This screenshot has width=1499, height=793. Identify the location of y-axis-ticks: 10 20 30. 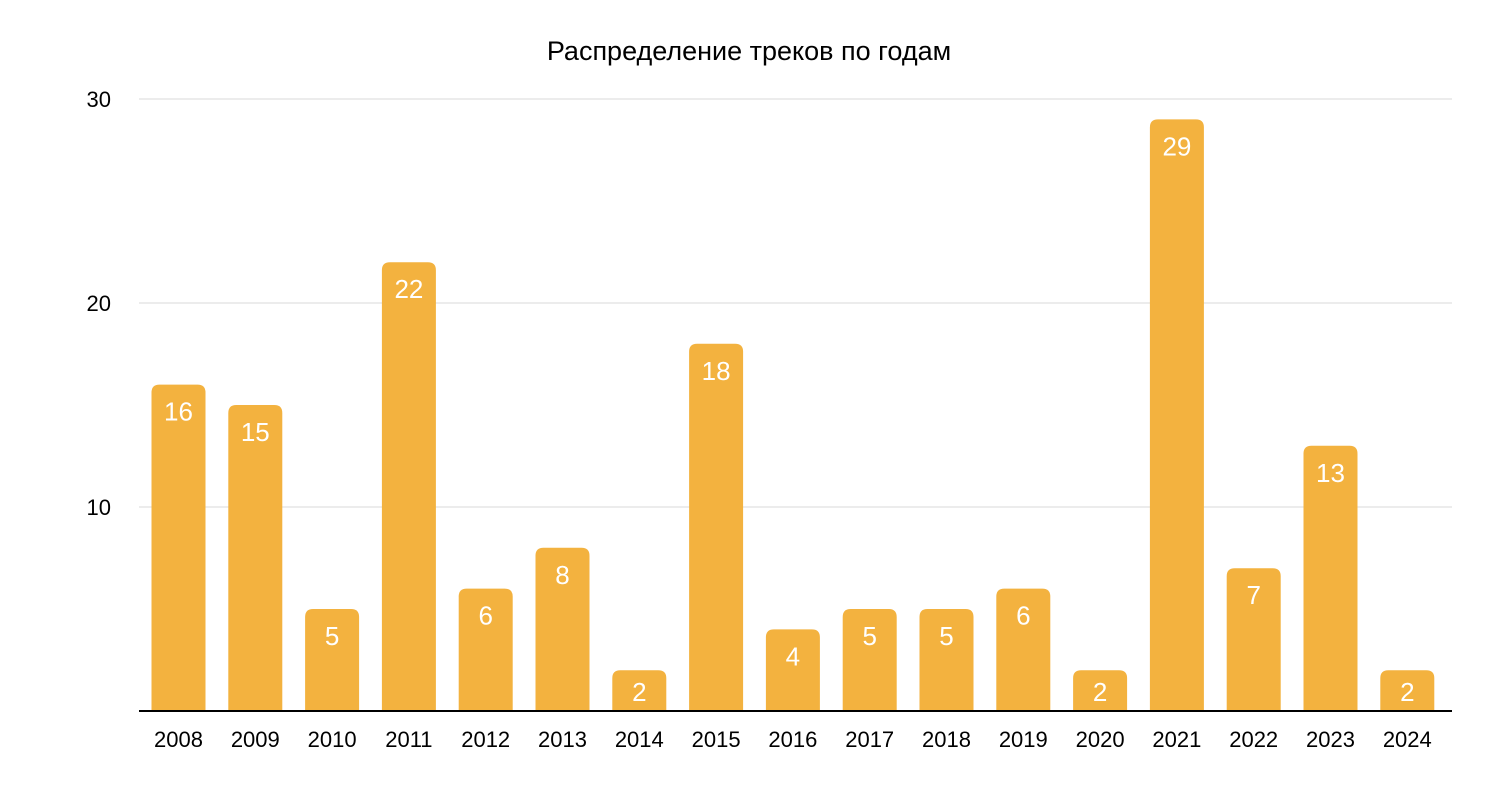
(99, 303).